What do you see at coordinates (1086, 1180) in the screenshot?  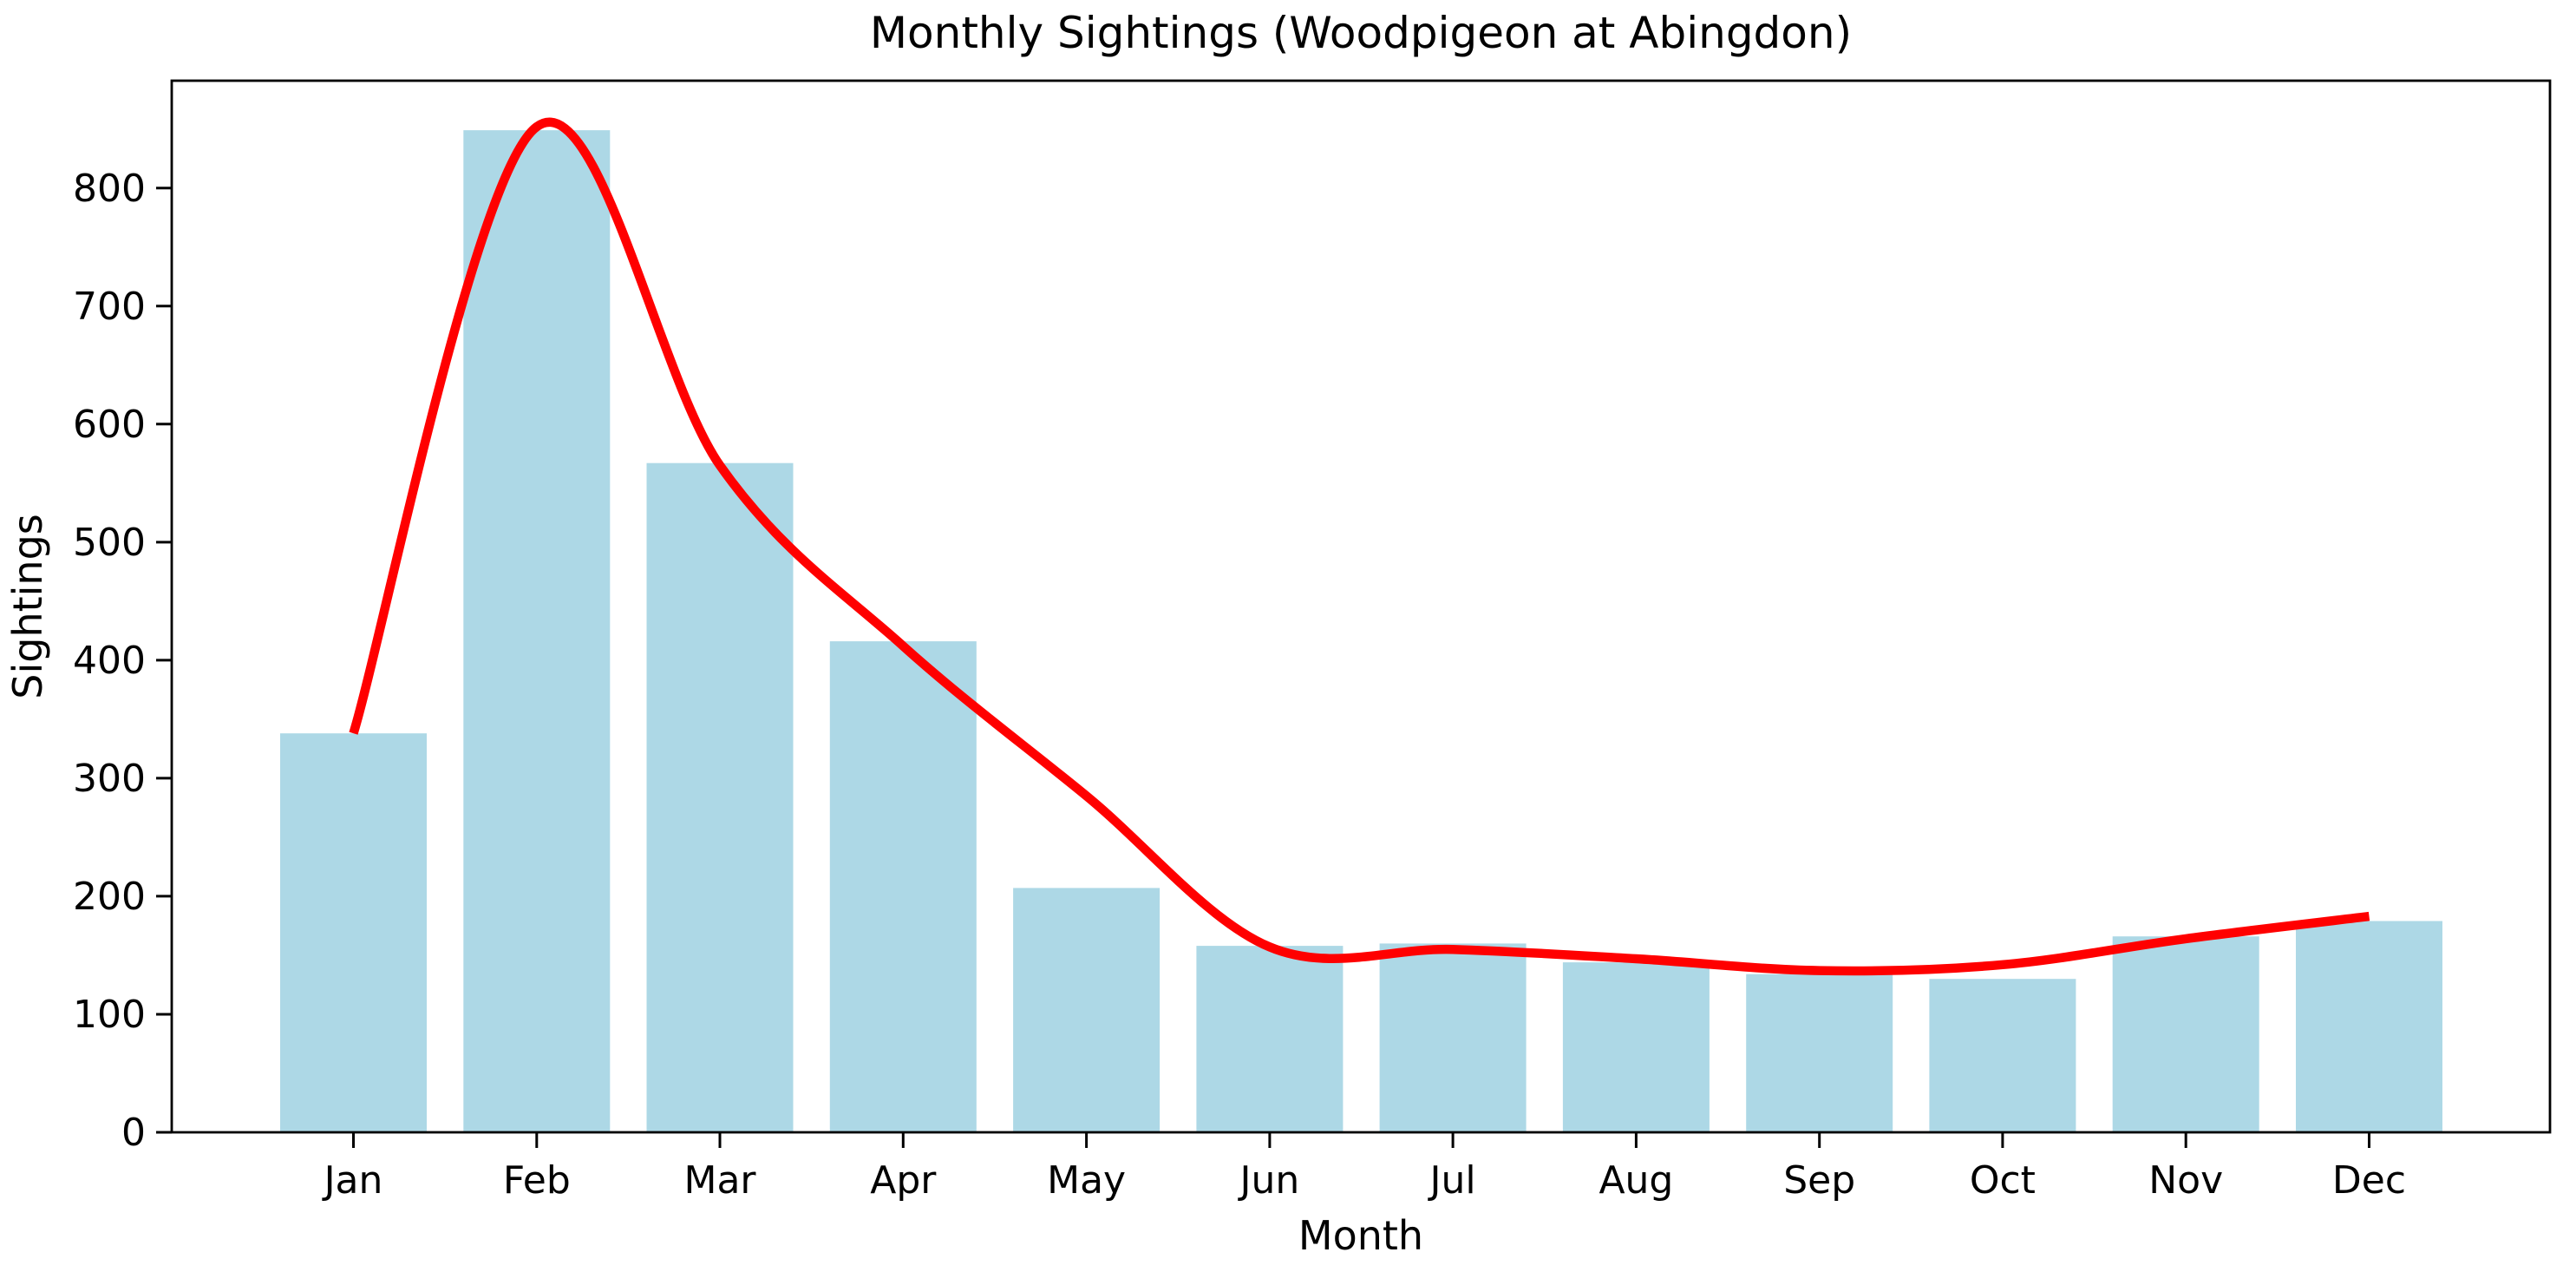 I see `x-tick-label-may: May` at bounding box center [1086, 1180].